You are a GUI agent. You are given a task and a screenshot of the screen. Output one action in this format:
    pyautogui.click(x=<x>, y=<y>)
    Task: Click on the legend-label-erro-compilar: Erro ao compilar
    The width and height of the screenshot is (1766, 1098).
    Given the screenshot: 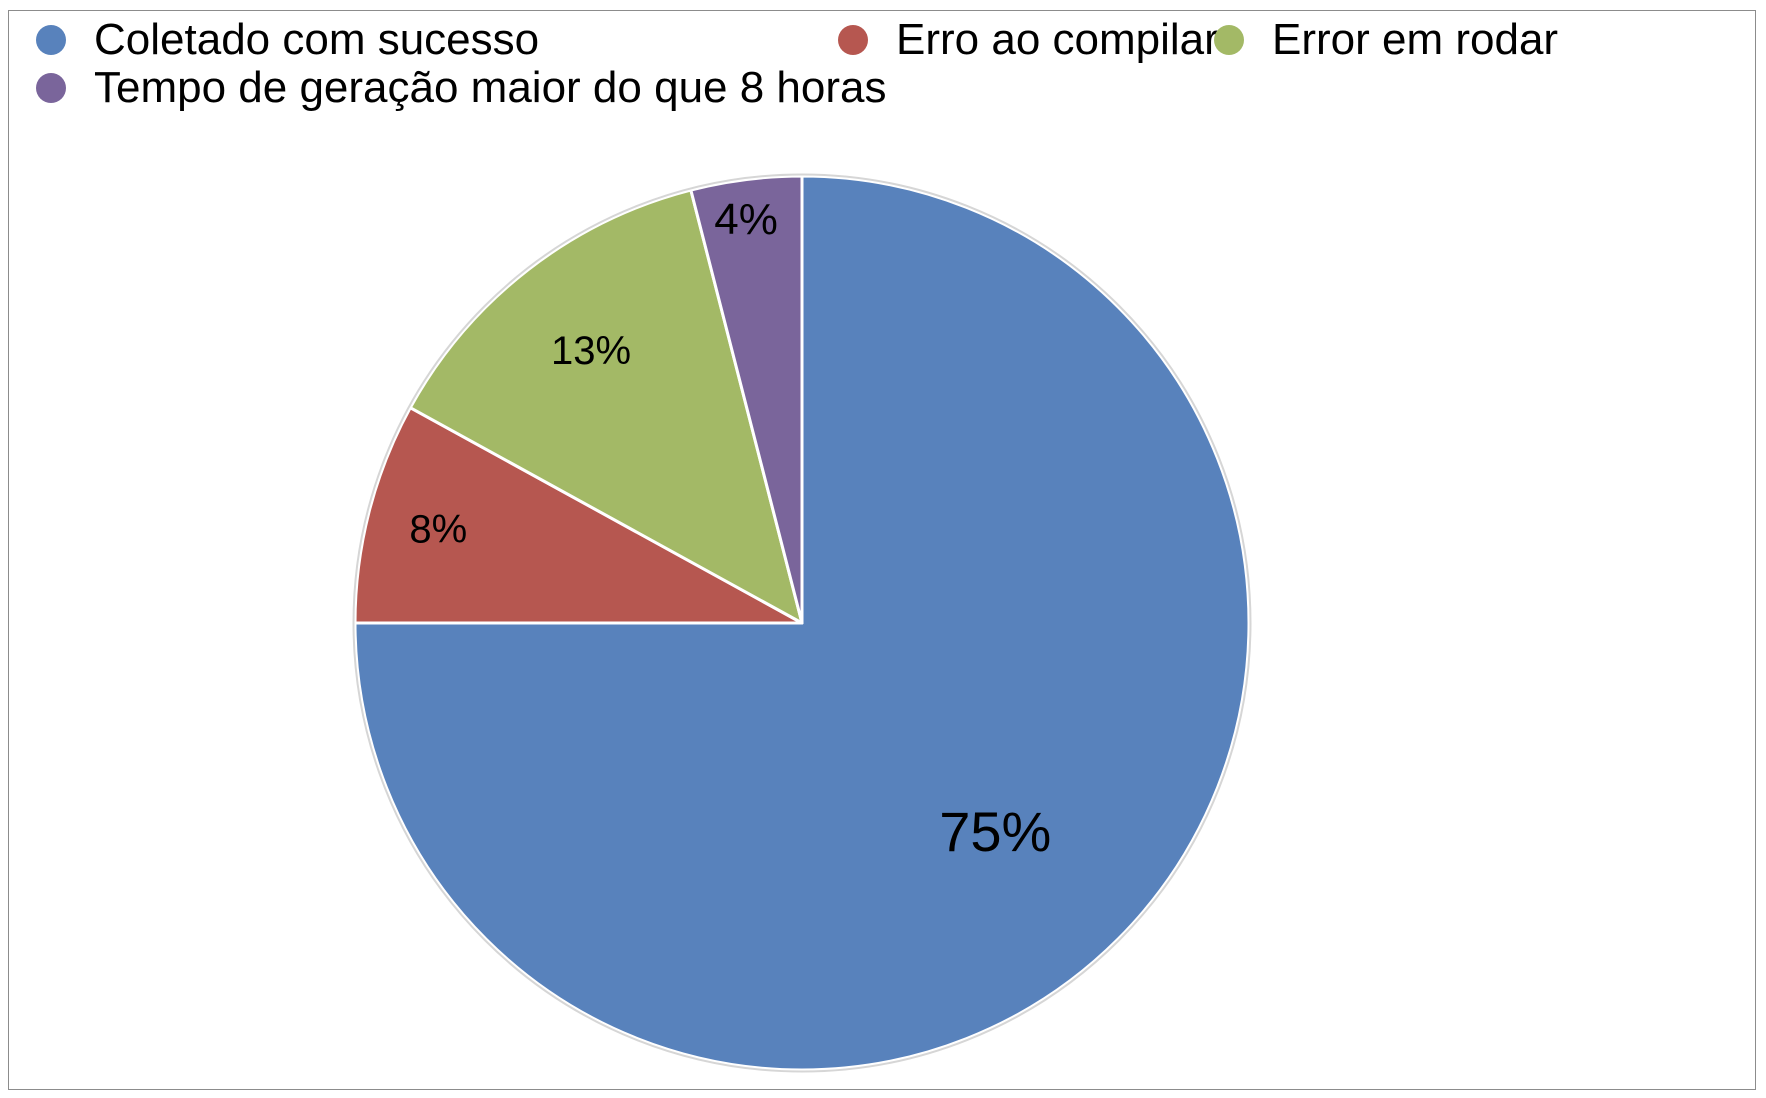 What is the action you would take?
    pyautogui.click(x=1057, y=39)
    